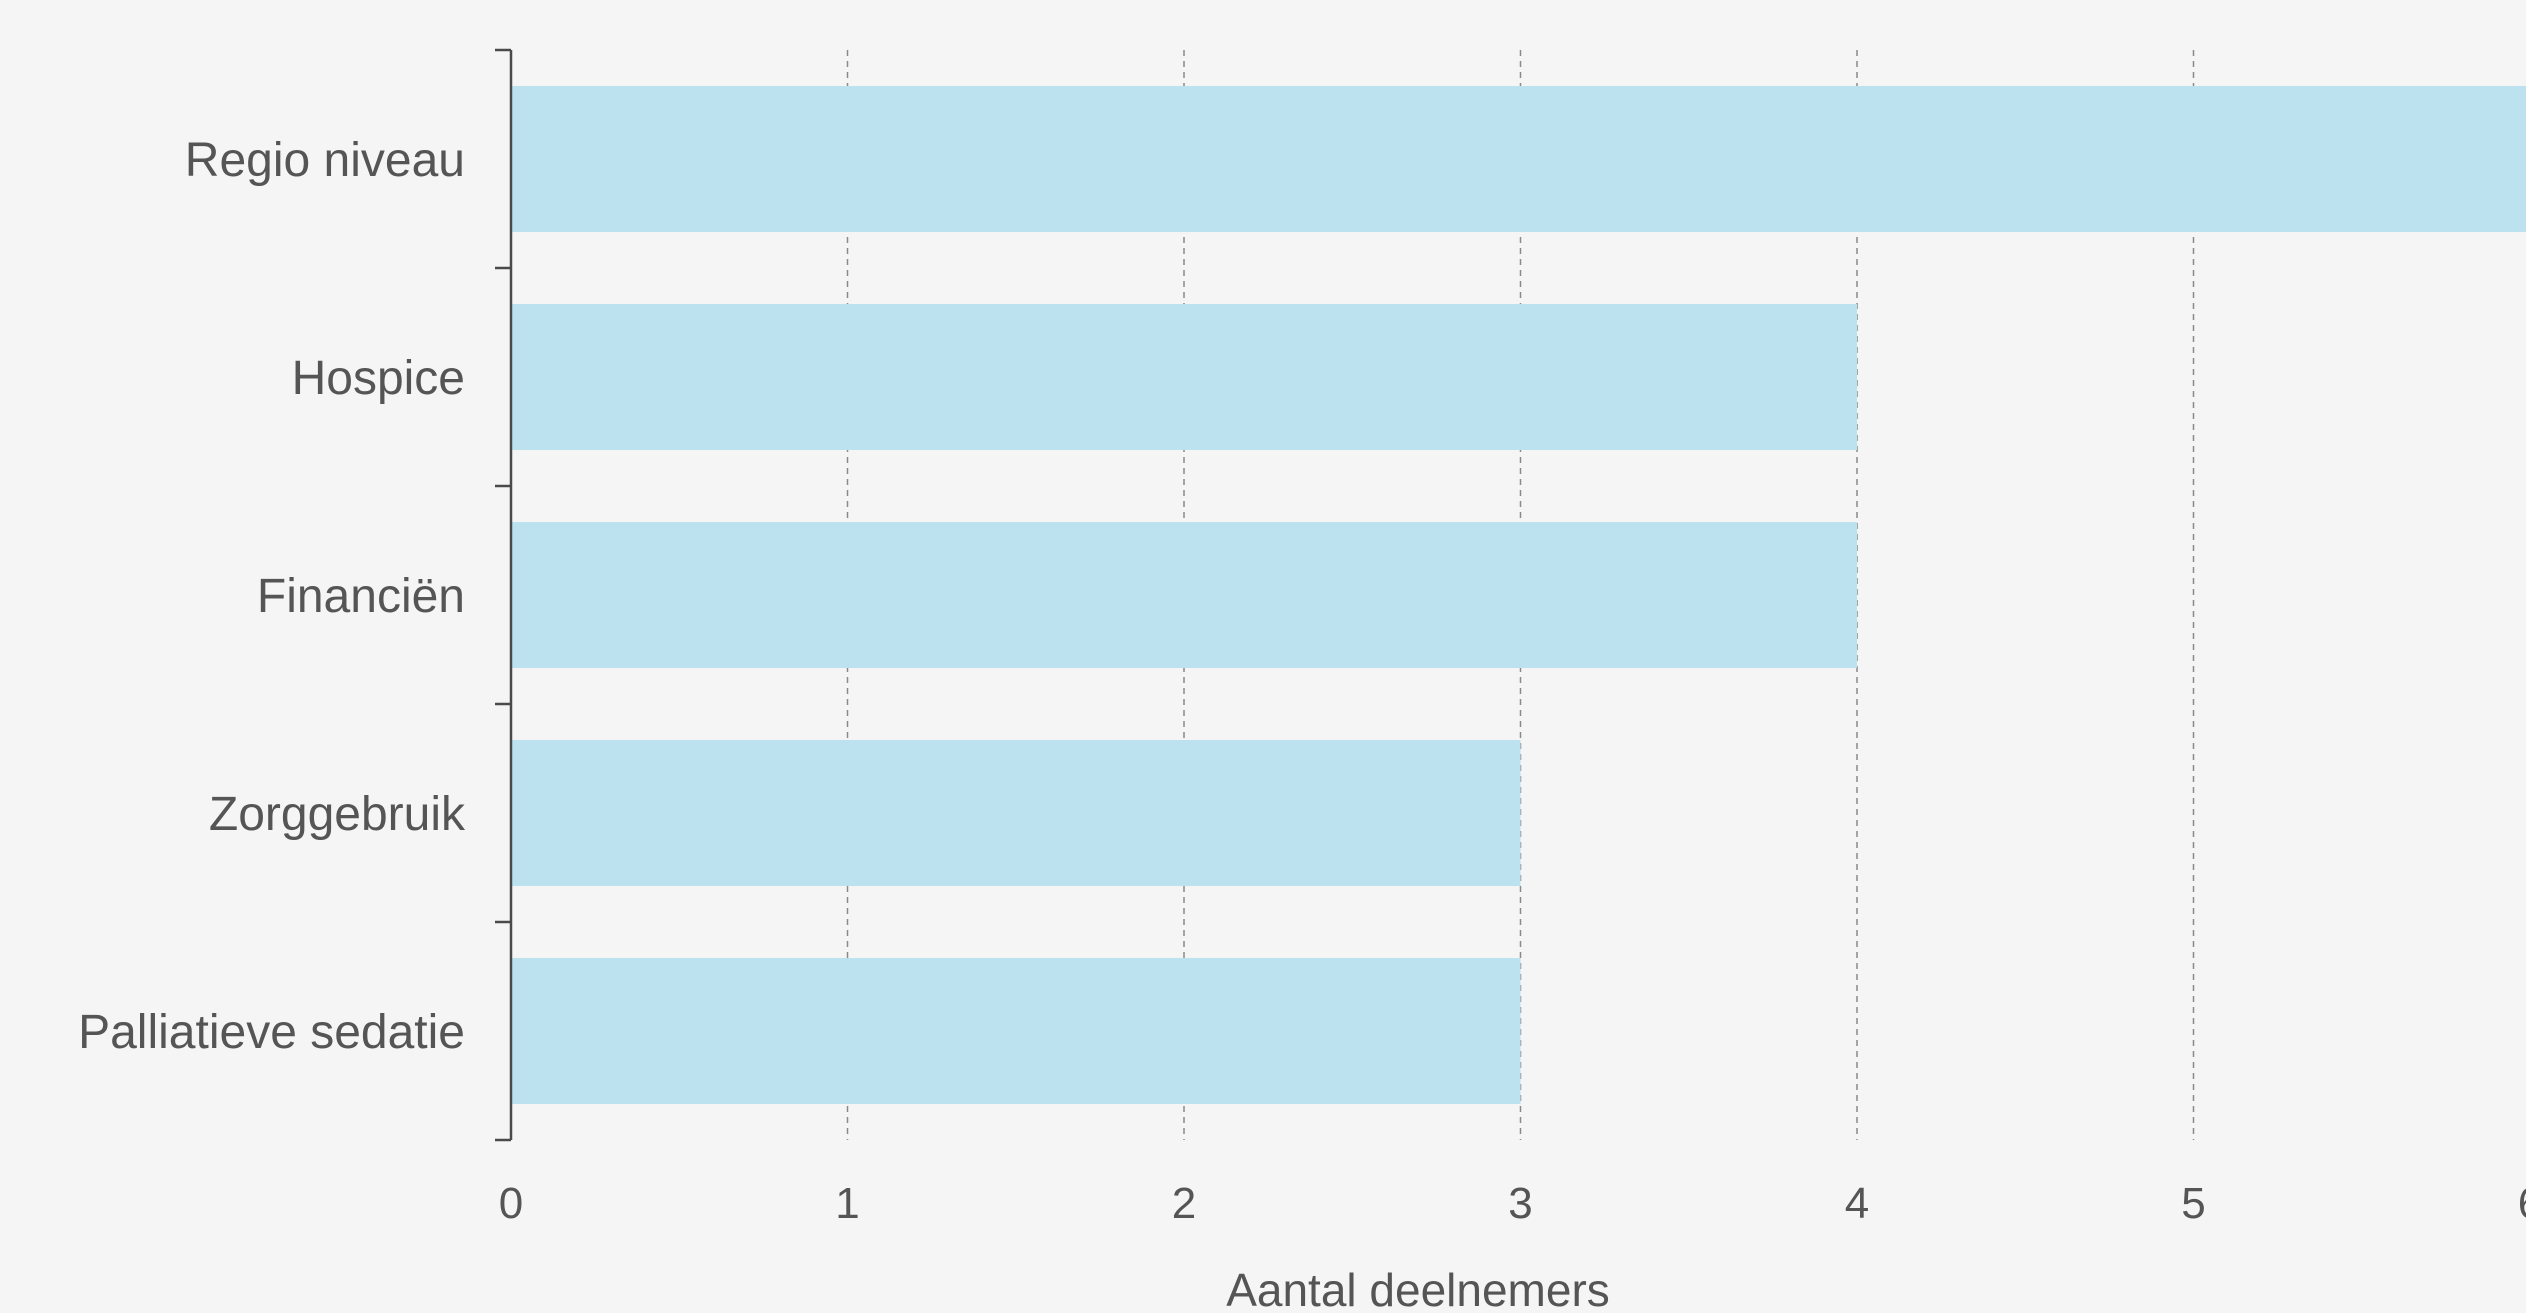 The height and width of the screenshot is (1313, 2526). Describe the element at coordinates (271, 1032) in the screenshot. I see `category-label: Palliatieve sedatie` at that location.